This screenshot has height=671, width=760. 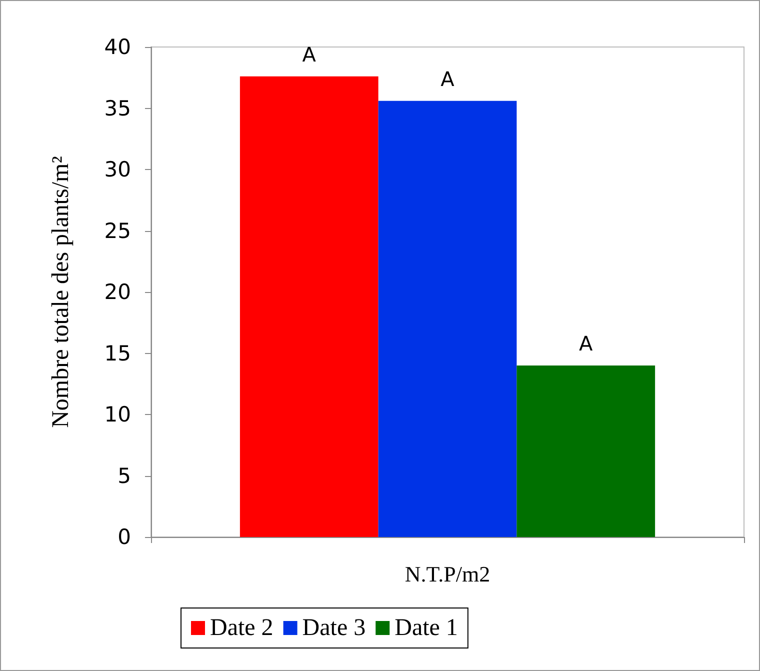 What do you see at coordinates (242, 628) in the screenshot?
I see `legend-label: Date 2` at bounding box center [242, 628].